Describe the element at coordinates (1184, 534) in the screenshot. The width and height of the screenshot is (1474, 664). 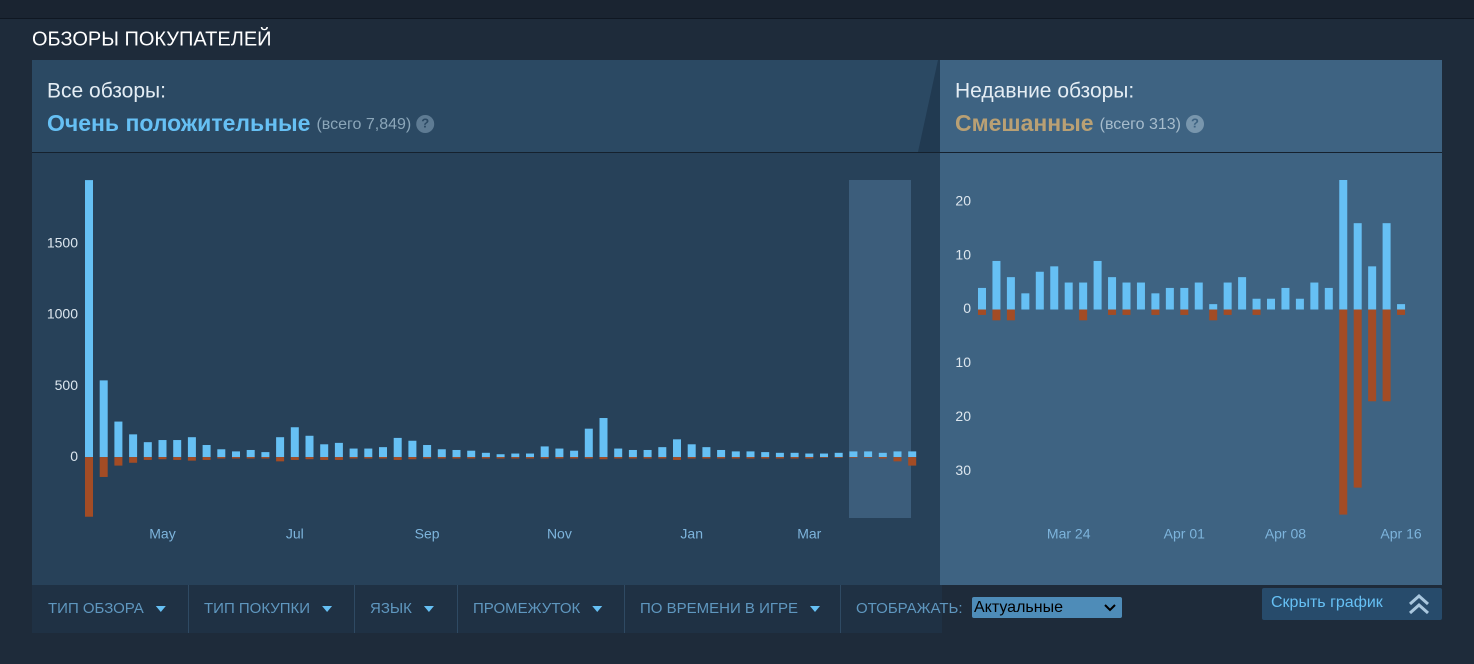
I see `x-tick-label: Apr 01` at that location.